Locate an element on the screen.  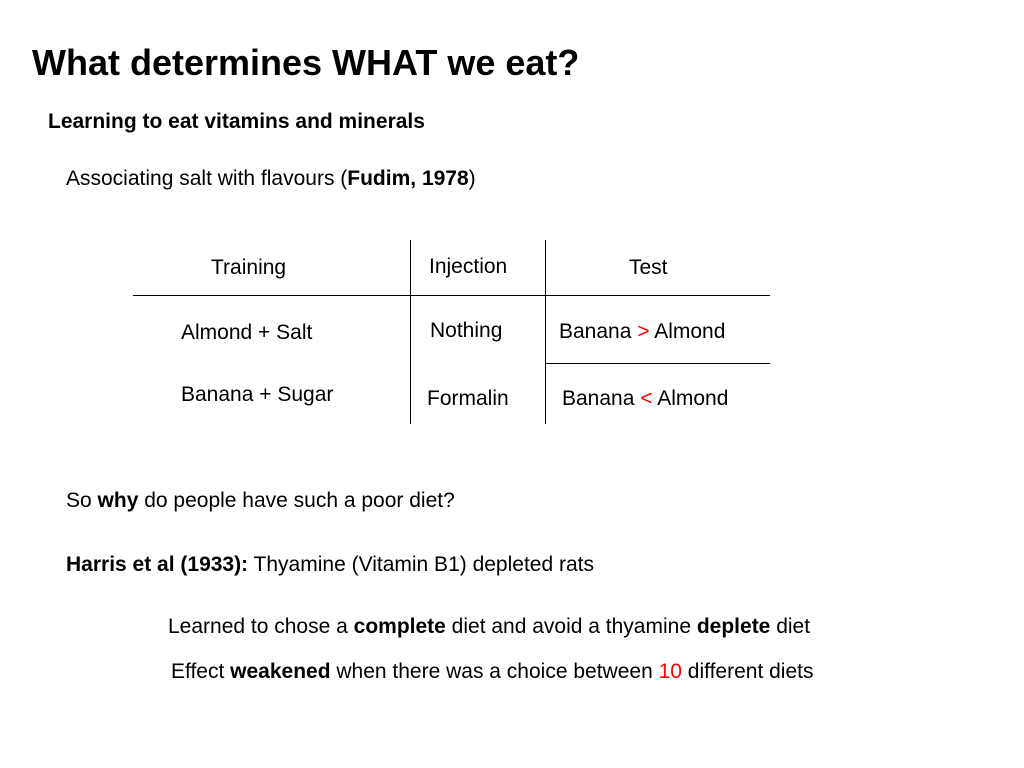
associating-suffix: ) is located at coordinates (472, 178).